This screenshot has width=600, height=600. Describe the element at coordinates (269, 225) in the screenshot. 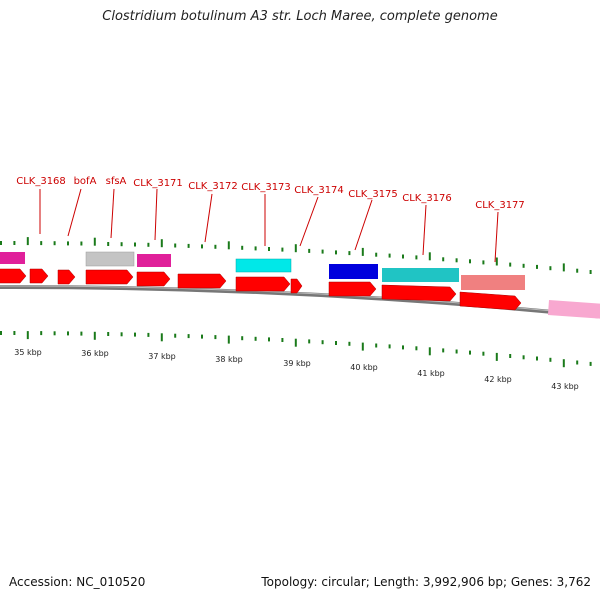

I see `label-leaders` at that location.